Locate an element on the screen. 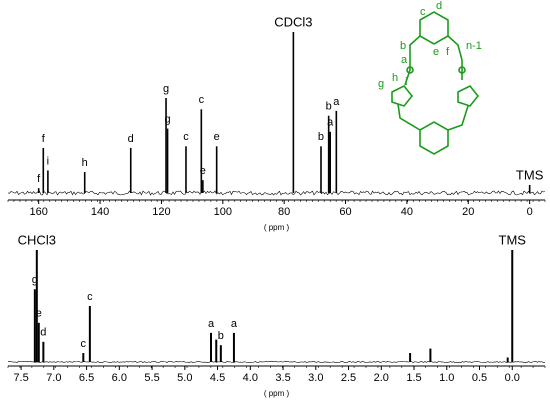 The height and width of the screenshot is (405, 550). x-tick-label: 2.5 is located at coordinates (348, 378).